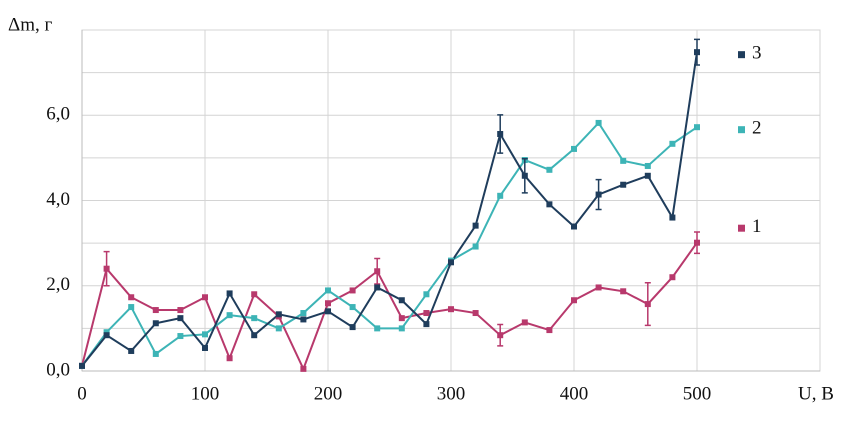 The height and width of the screenshot is (428, 857). I want to click on x-tick-label: 200, so click(328, 393).